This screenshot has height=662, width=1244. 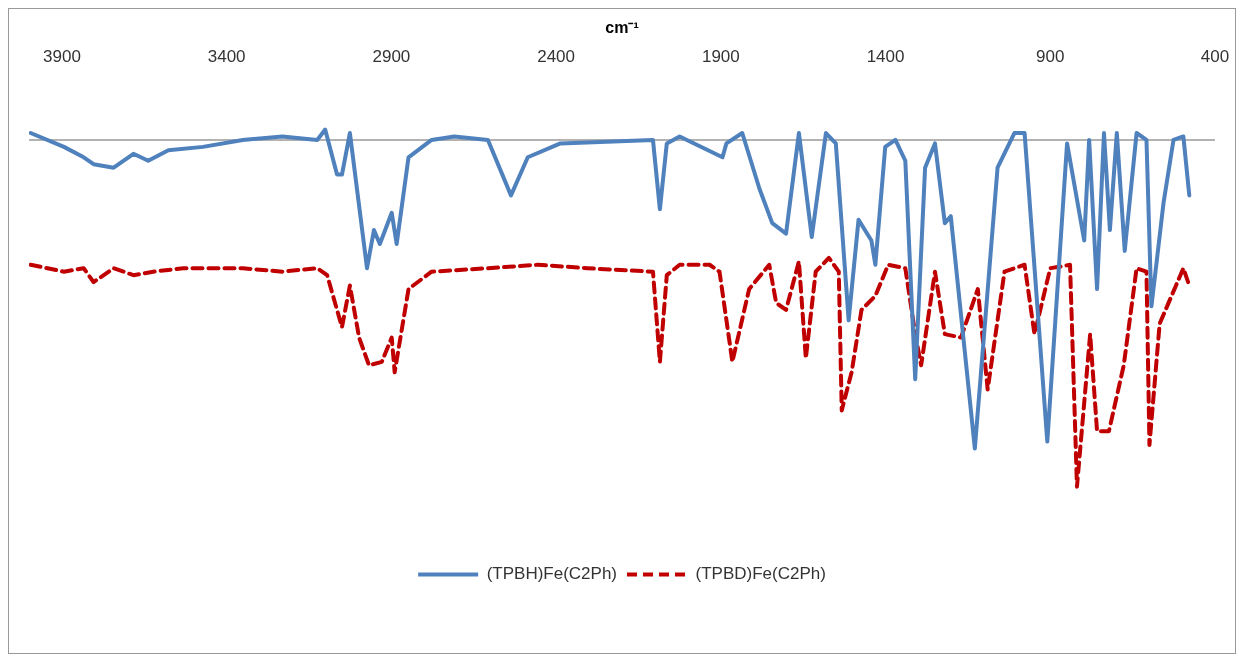 I want to click on x-axis-title: cm⁻¹, so click(x=622, y=28).